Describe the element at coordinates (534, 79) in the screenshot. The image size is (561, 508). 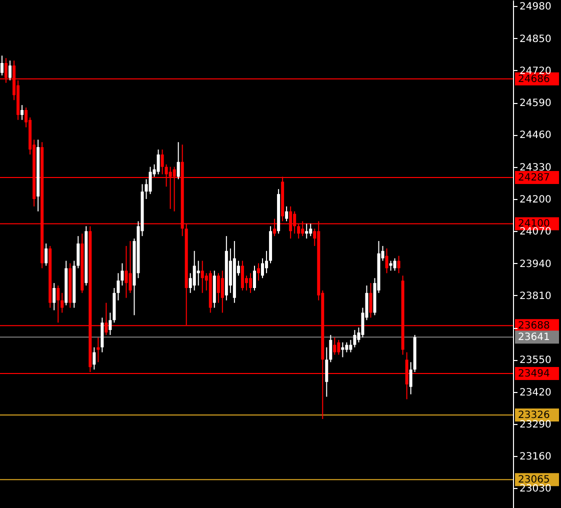
I see `ref-line-label: 24686` at that location.